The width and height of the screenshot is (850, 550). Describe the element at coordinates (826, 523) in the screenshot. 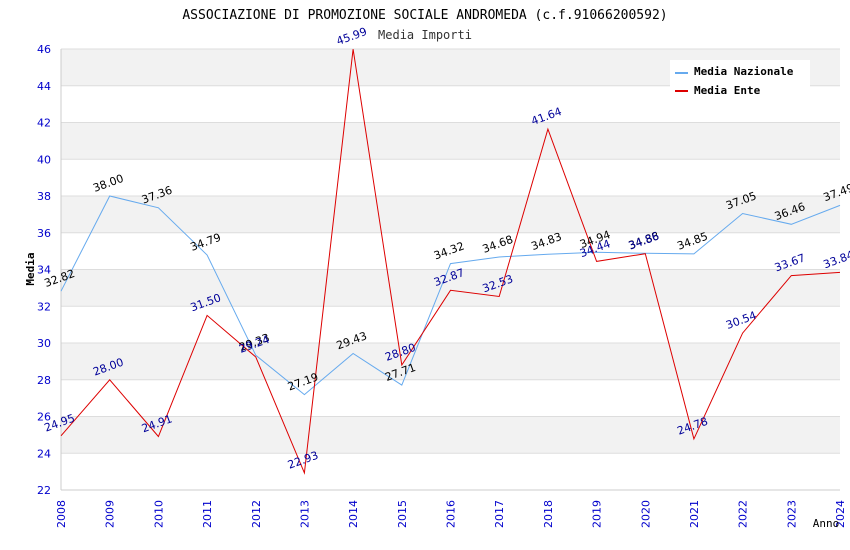

I see `x-axis-label: Anno` at that location.